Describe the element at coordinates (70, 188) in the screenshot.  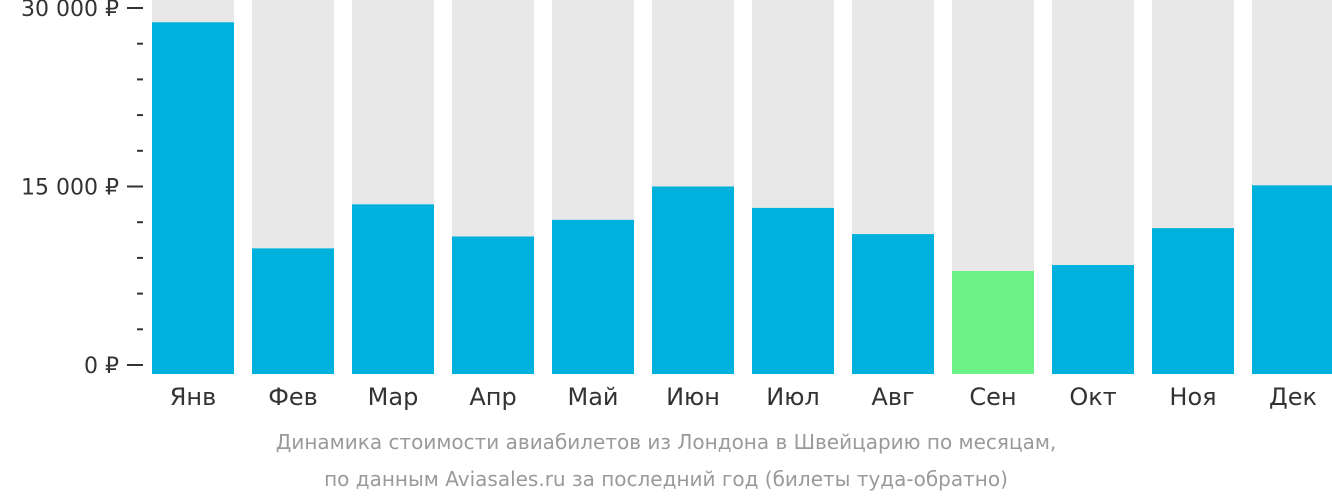
I see `y-tick-label-2: 15 000 ₽` at that location.